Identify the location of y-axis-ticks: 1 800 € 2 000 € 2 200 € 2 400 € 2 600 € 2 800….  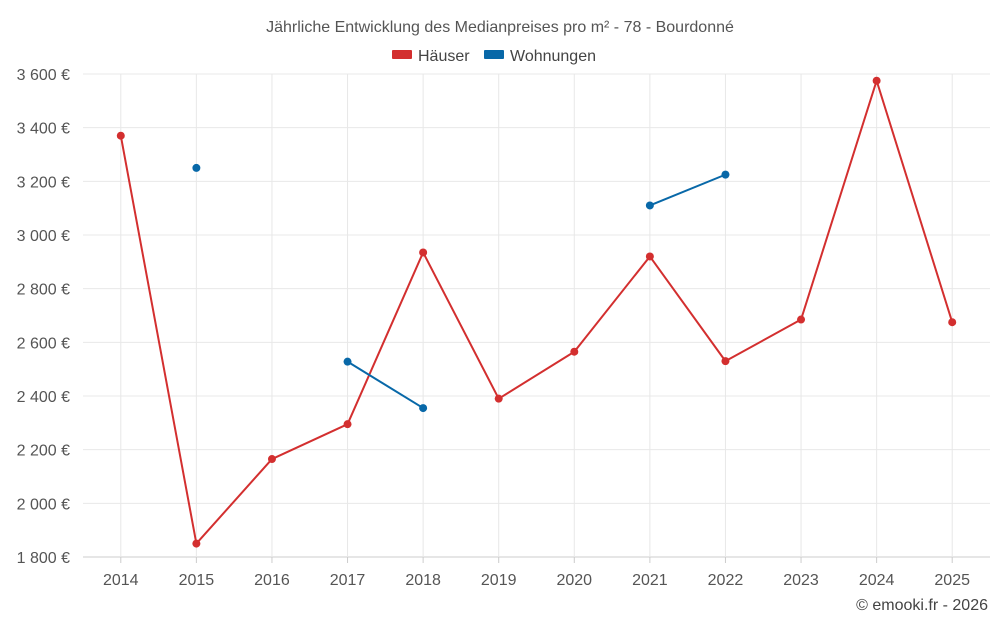
(43, 317).